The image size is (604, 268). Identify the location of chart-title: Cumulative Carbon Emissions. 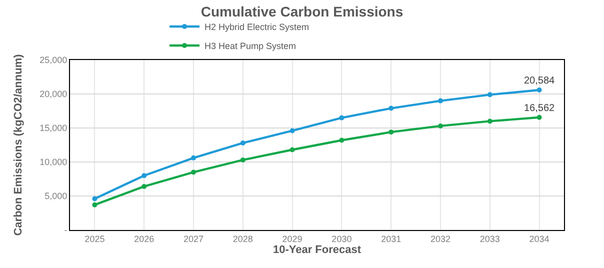
(302, 12).